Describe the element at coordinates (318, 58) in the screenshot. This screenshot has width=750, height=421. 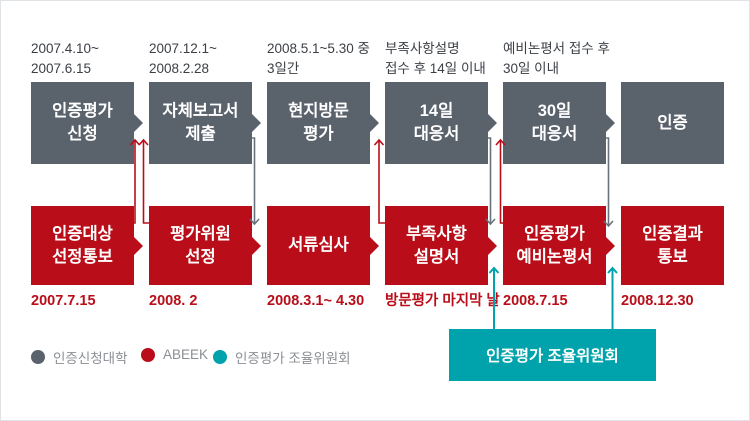
I see `top-date-sitevisit-period: 2008.5.1~5.30 중 3일간` at that location.